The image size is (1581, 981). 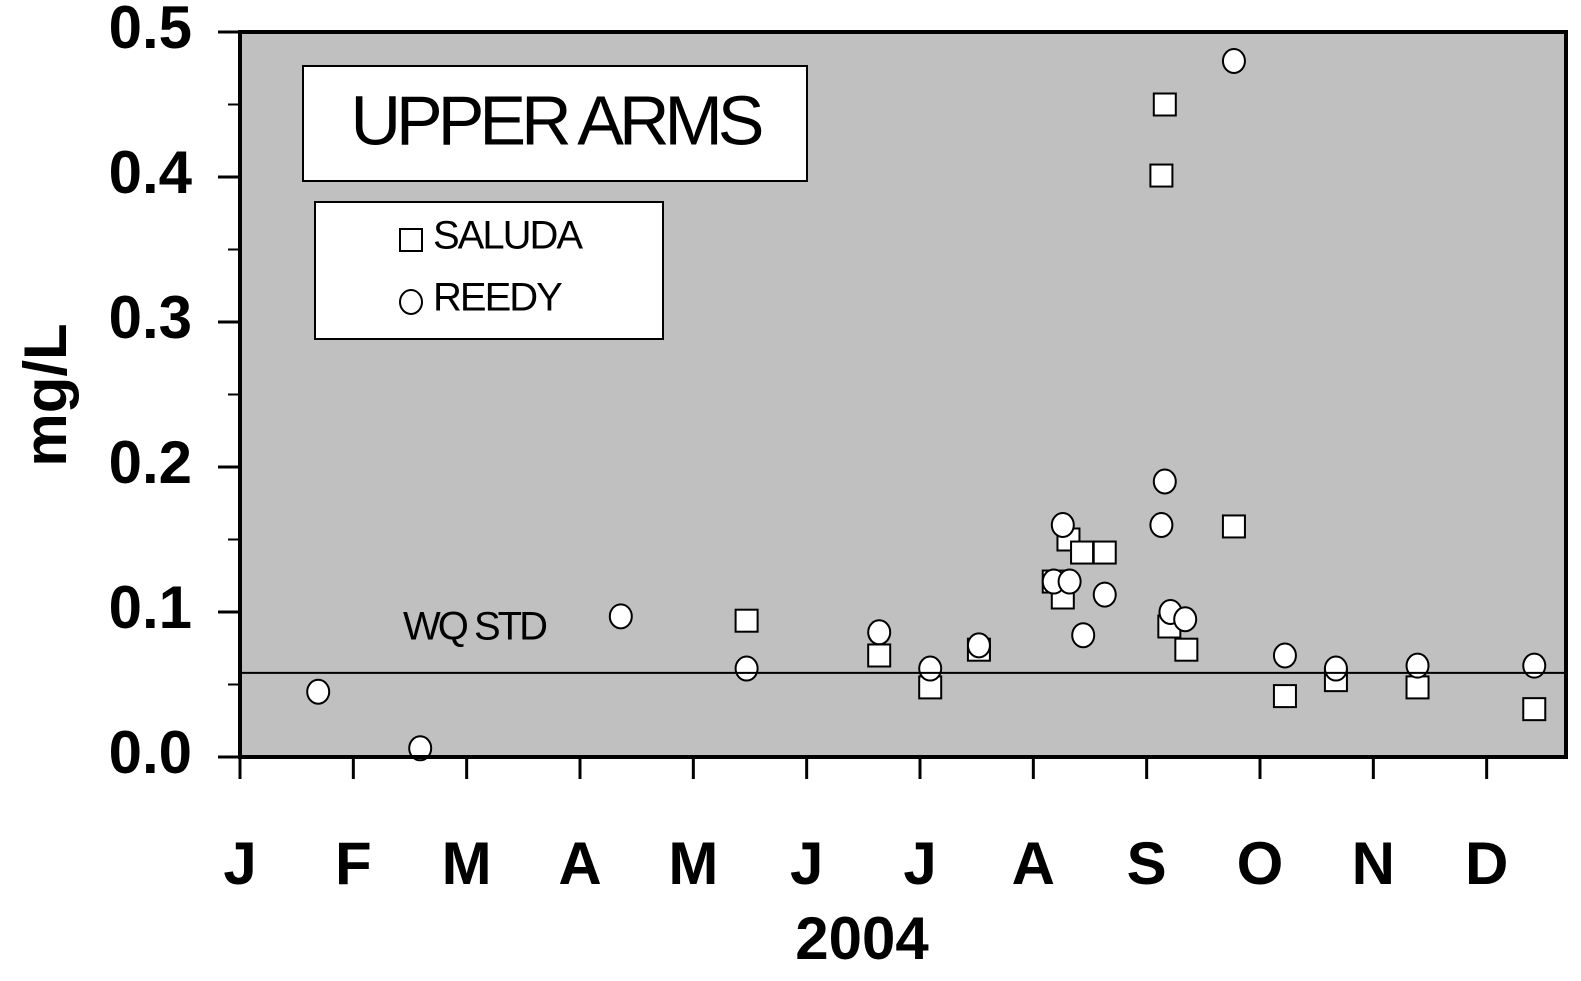 I want to click on reference-label: WQ STD, so click(x=474, y=626).